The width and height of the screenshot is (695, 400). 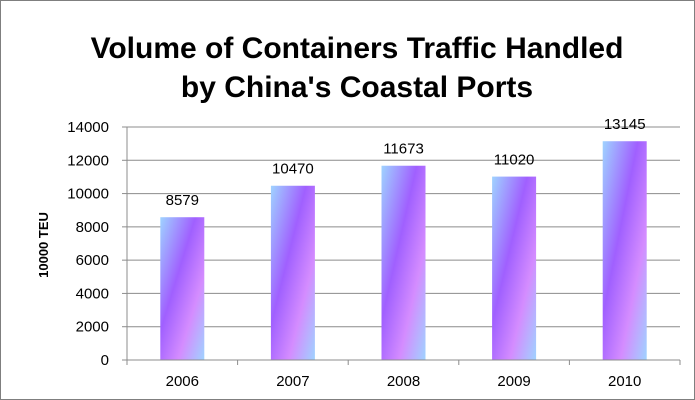 I want to click on x-tick-label-2007: 2007, so click(x=292, y=381).